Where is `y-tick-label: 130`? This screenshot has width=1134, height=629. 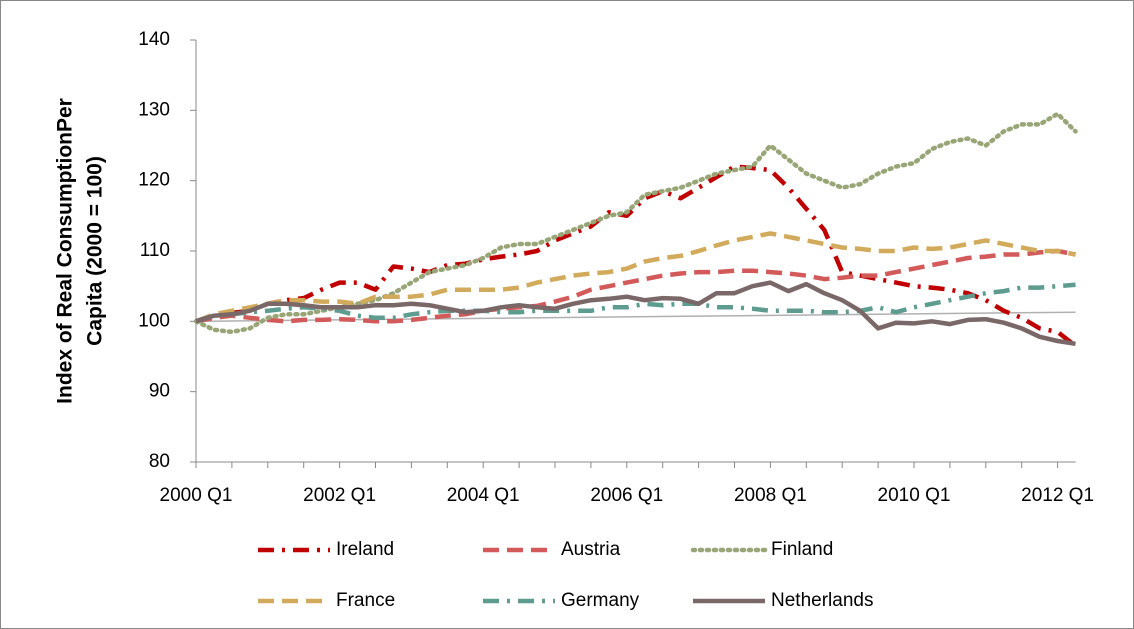 y-tick-label: 130 is located at coordinates (154, 109).